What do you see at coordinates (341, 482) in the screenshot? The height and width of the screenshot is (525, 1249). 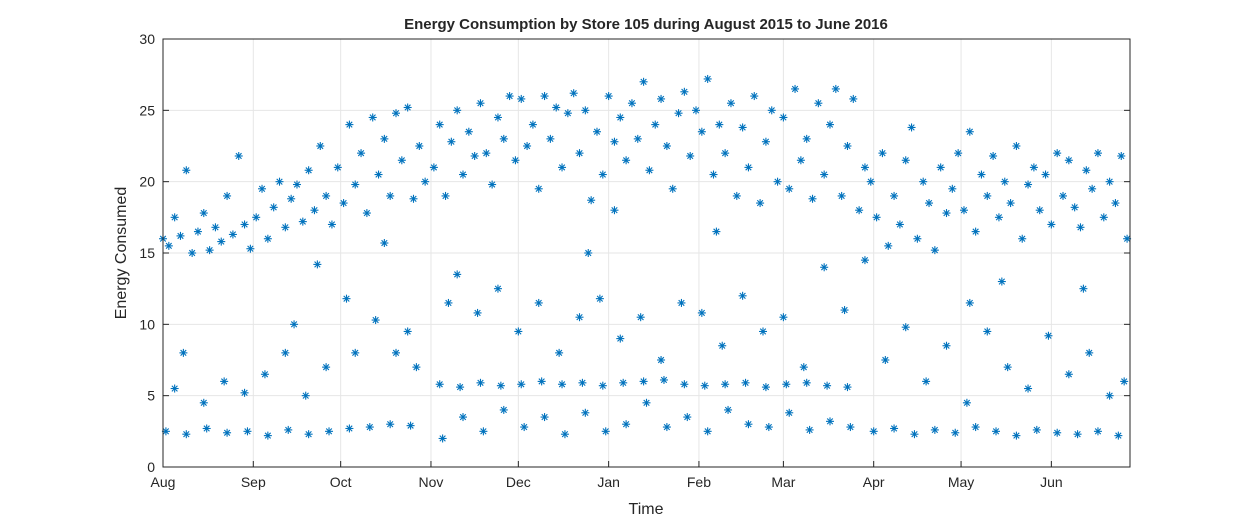 I see `x-tick-label: Oct` at bounding box center [341, 482].